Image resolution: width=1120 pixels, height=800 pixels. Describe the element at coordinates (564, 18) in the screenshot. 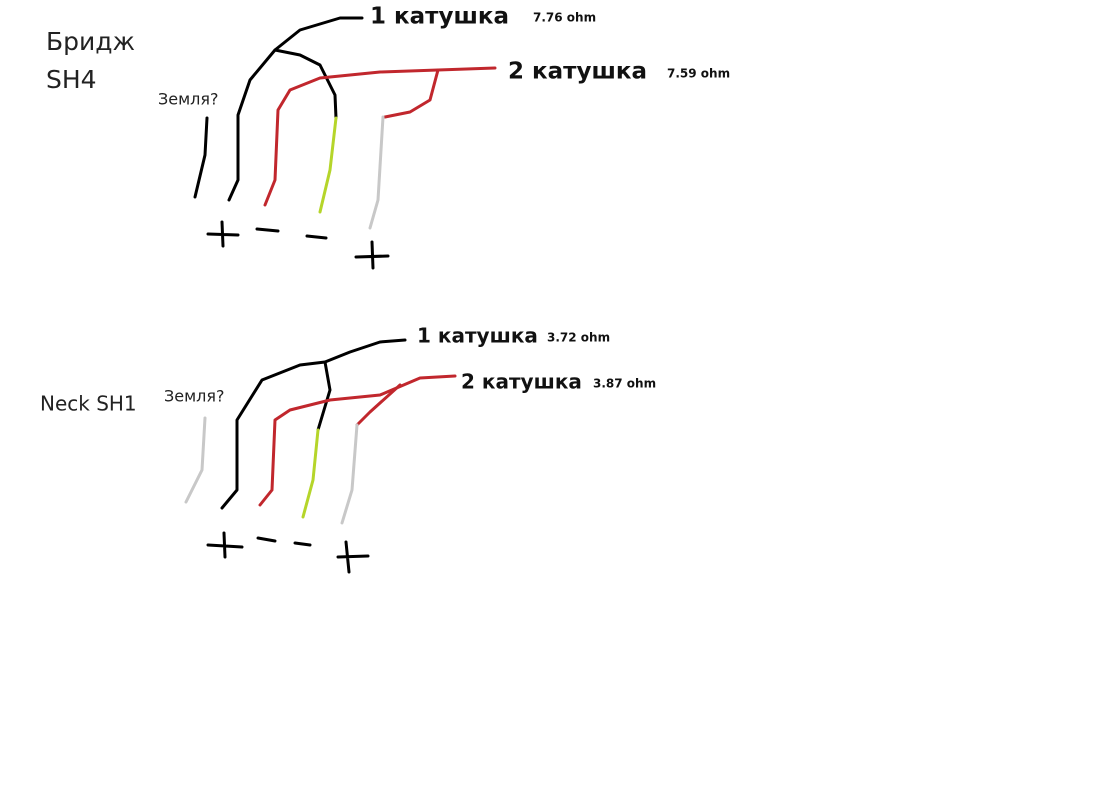

I see `resistance: 7.76 ohm` at that location.